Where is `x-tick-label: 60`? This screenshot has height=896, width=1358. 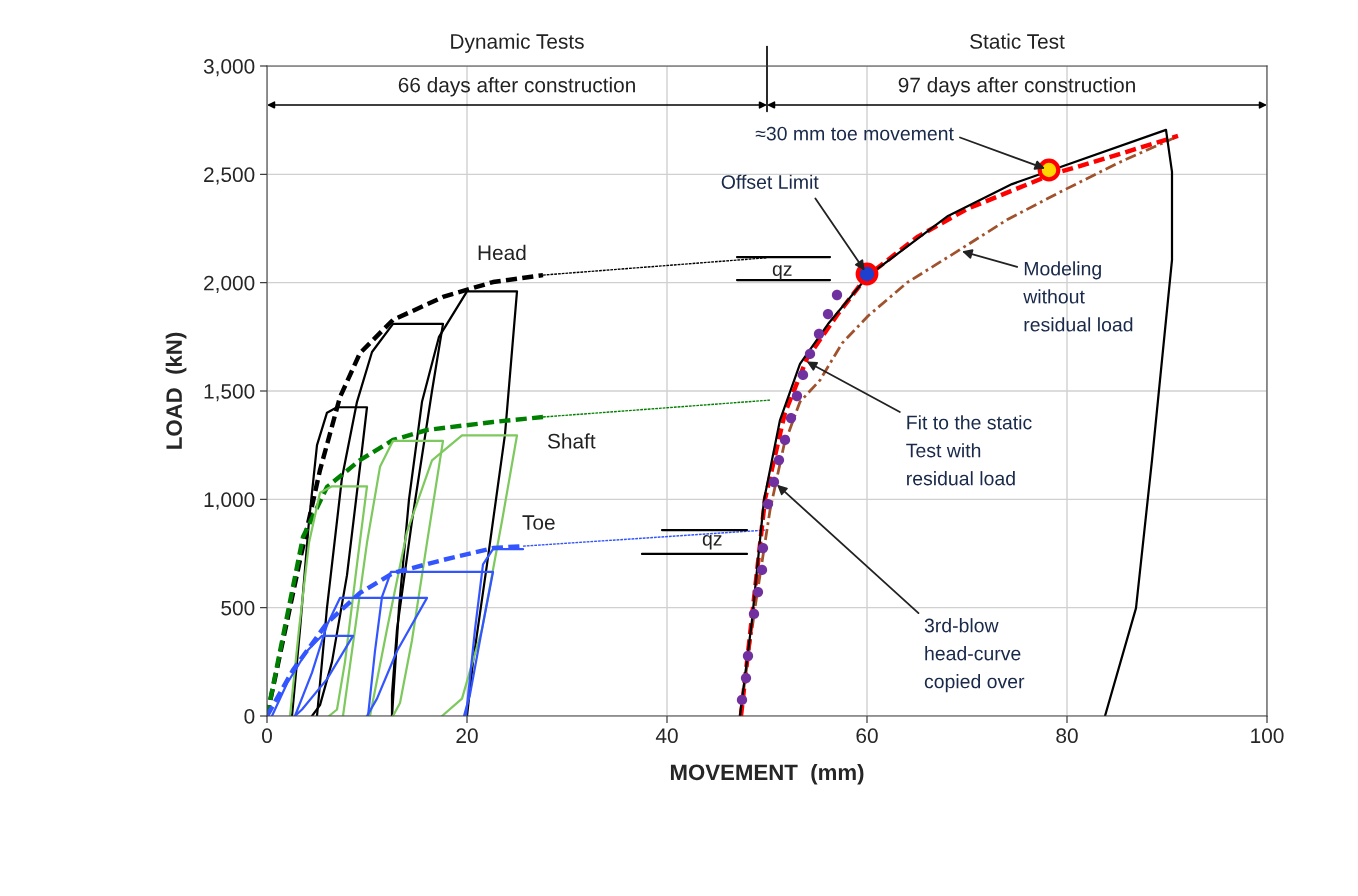 x-tick-label: 60 is located at coordinates (867, 736).